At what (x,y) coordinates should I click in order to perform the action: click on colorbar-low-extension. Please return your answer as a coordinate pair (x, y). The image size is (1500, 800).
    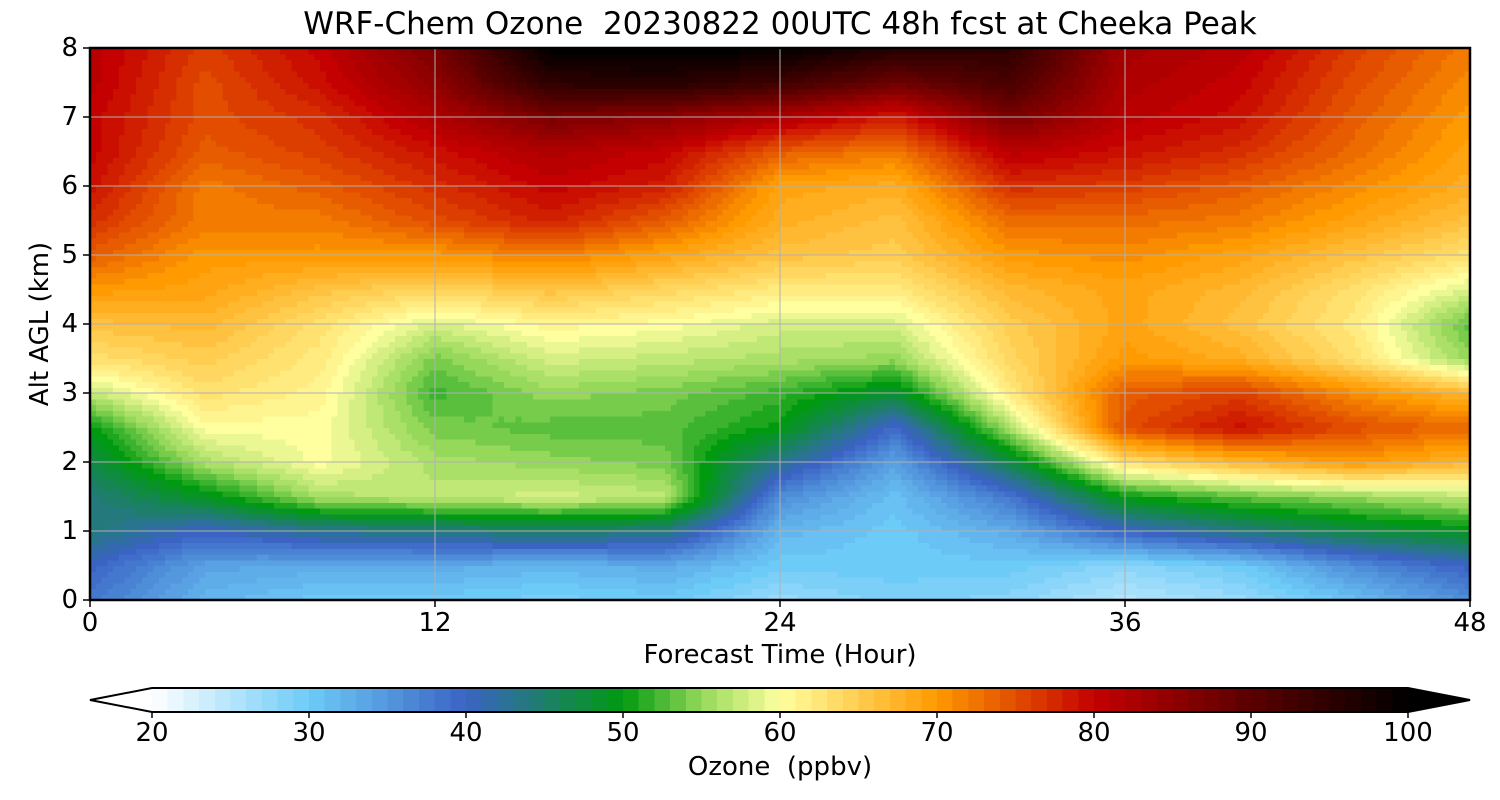
    Looking at the image, I should click on (121, 700).